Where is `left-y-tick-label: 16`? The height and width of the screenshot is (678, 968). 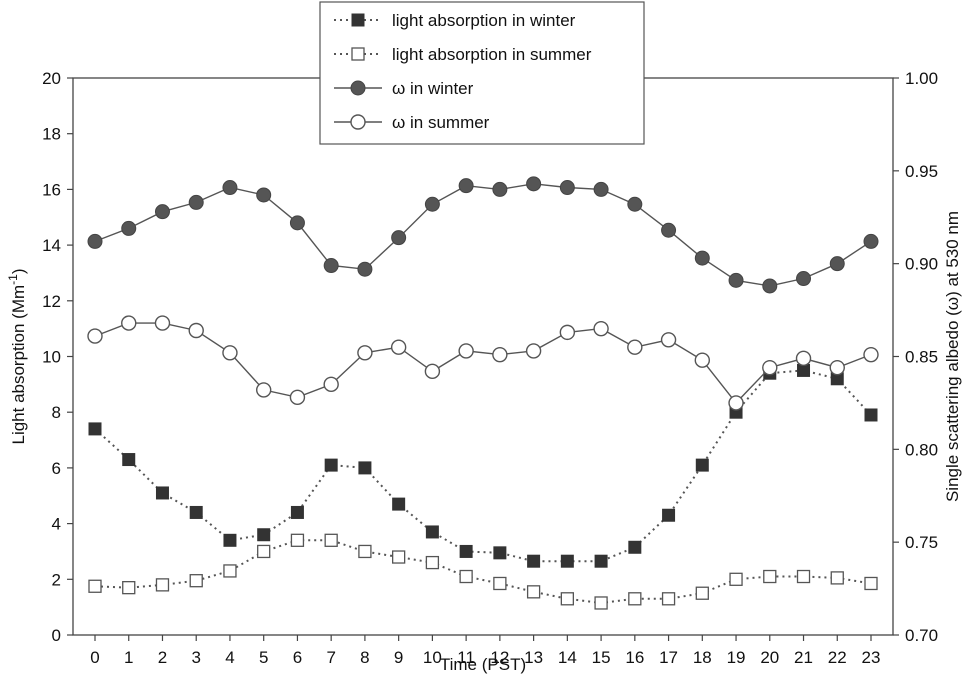 left-y-tick-label: 16 is located at coordinates (51, 189).